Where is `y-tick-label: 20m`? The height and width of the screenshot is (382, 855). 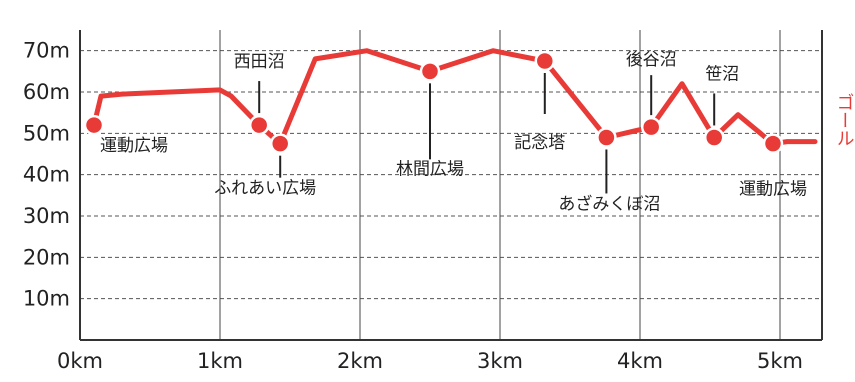
y-tick-label: 20m is located at coordinates (46, 257).